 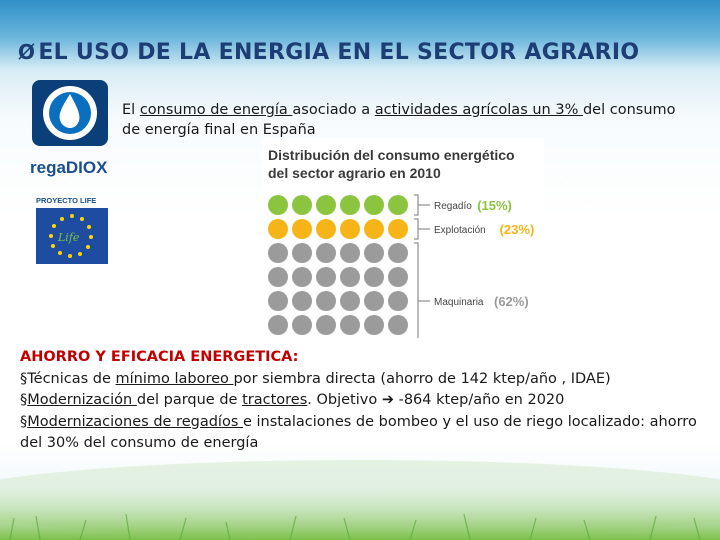 What do you see at coordinates (131, 110) in the screenshot?
I see `intro-part: El` at bounding box center [131, 110].